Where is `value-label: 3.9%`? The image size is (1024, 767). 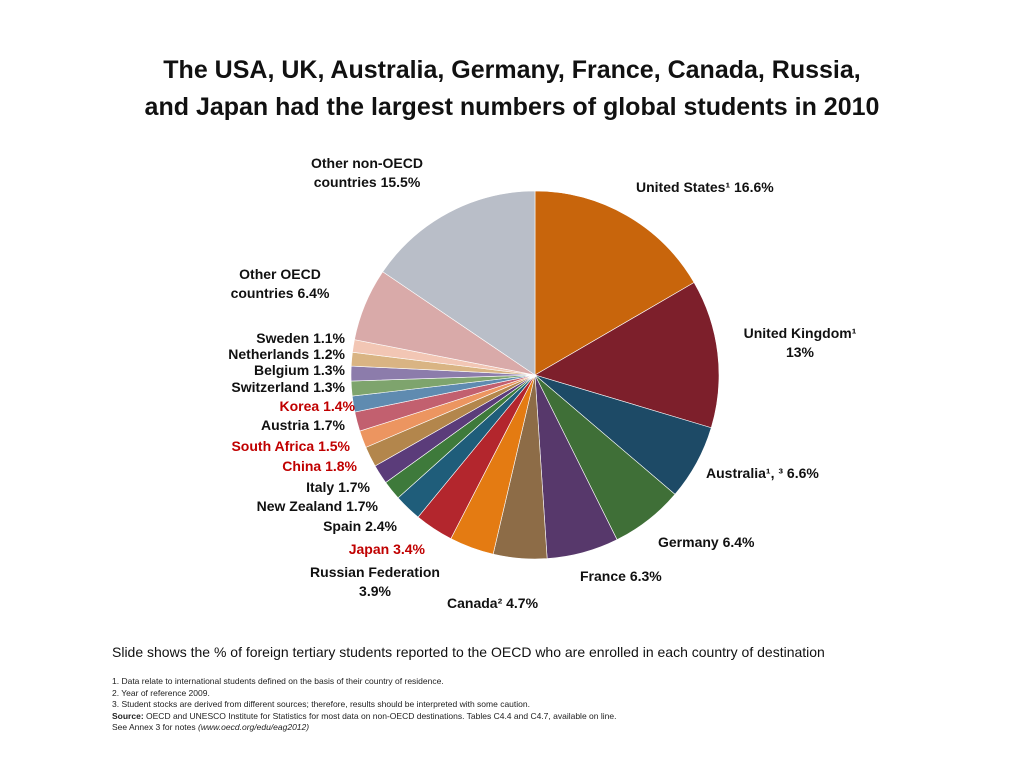 value-label: 3.9% is located at coordinates (375, 591).